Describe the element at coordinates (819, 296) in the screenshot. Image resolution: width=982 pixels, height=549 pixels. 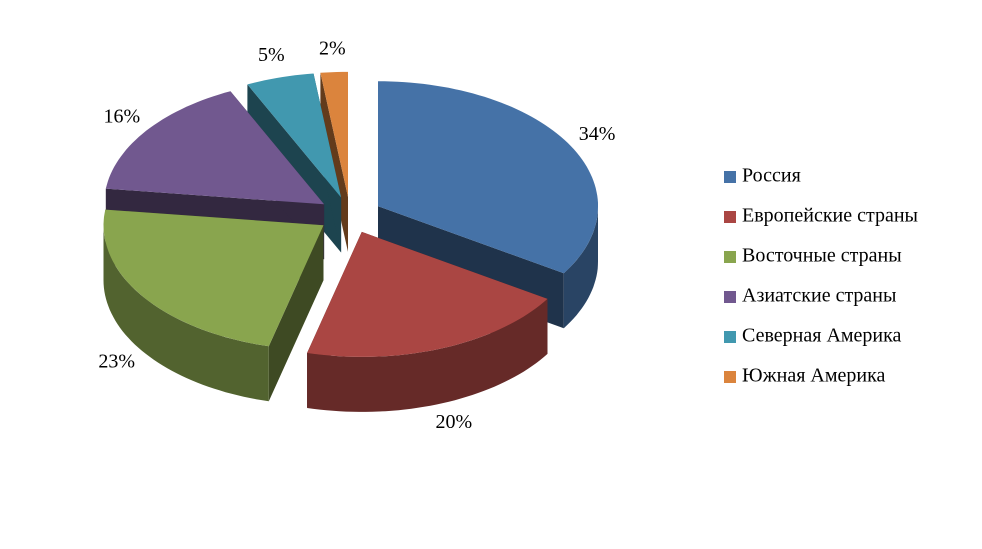
I see `legend-label: Азиатские страны` at that location.